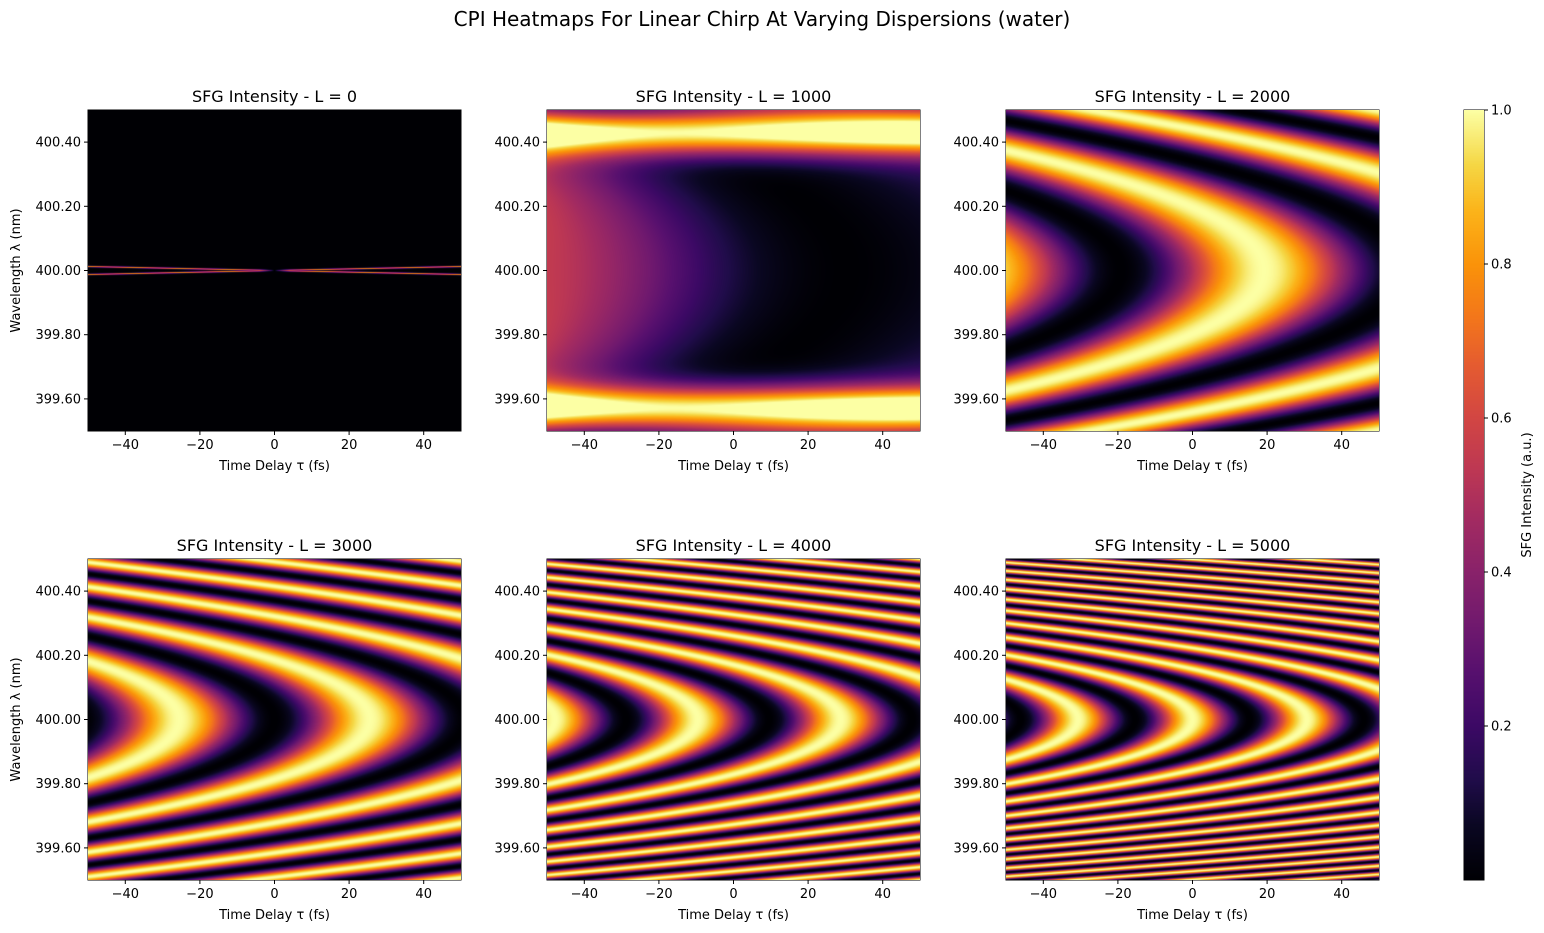  What do you see at coordinates (1501, 419) in the screenshot?
I see `colorbar-tick-label: 0.6` at bounding box center [1501, 419].